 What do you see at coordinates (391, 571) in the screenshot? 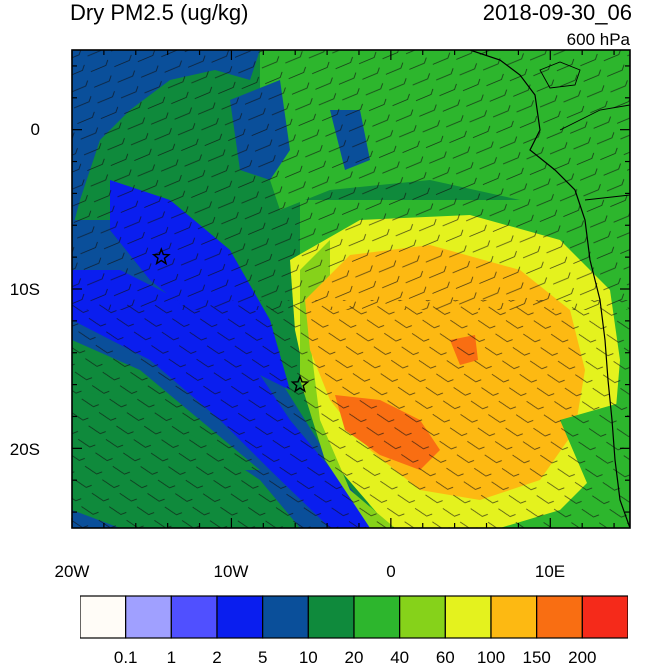
I see `lon-label-0: 0` at bounding box center [391, 571].